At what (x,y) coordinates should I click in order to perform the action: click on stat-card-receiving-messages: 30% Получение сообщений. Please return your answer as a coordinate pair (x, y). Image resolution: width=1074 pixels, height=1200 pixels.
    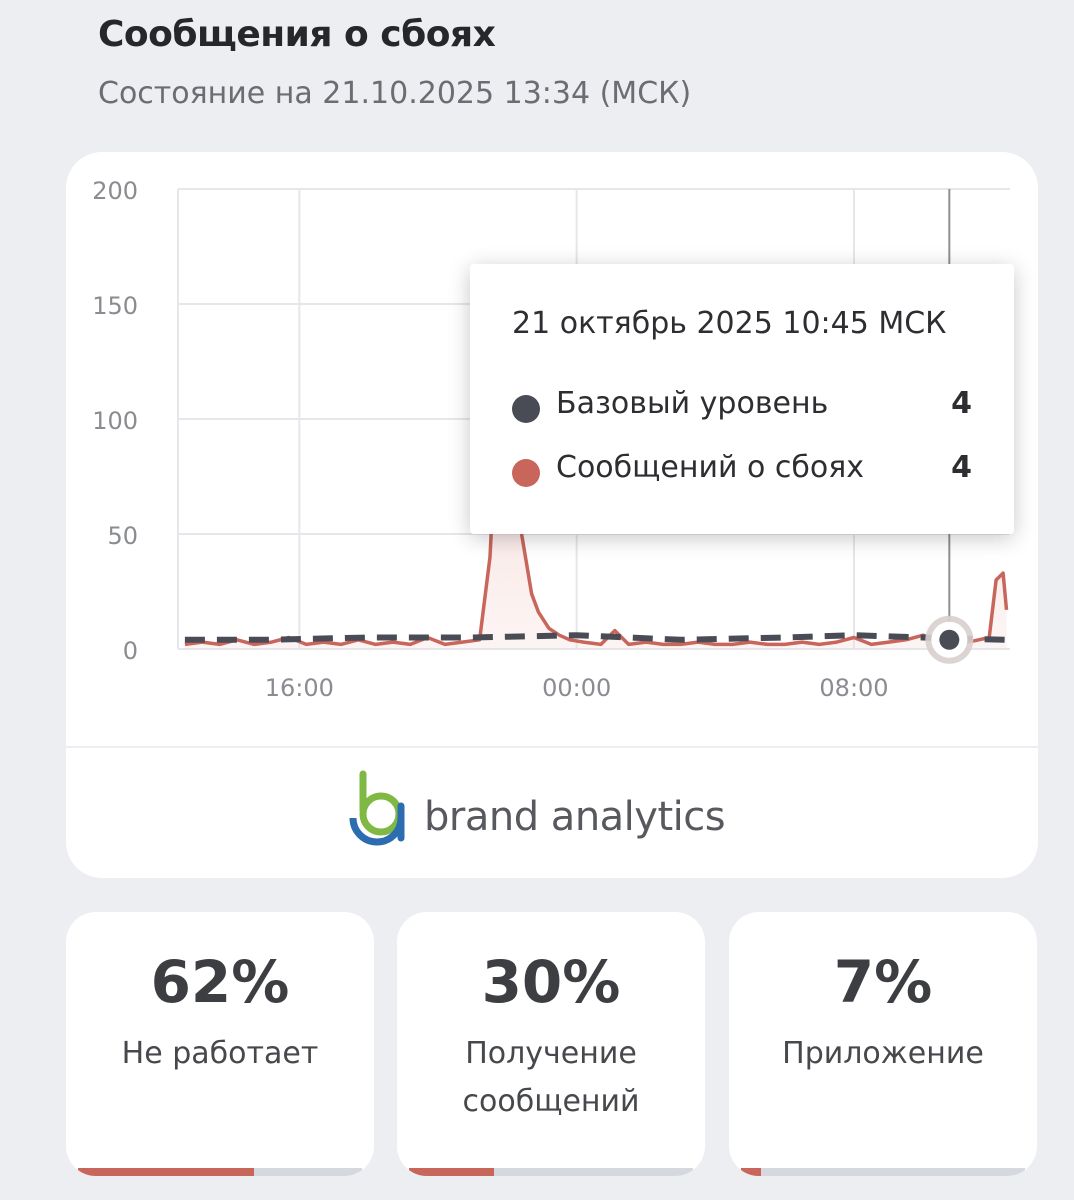
    Looking at the image, I should click on (551, 1044).